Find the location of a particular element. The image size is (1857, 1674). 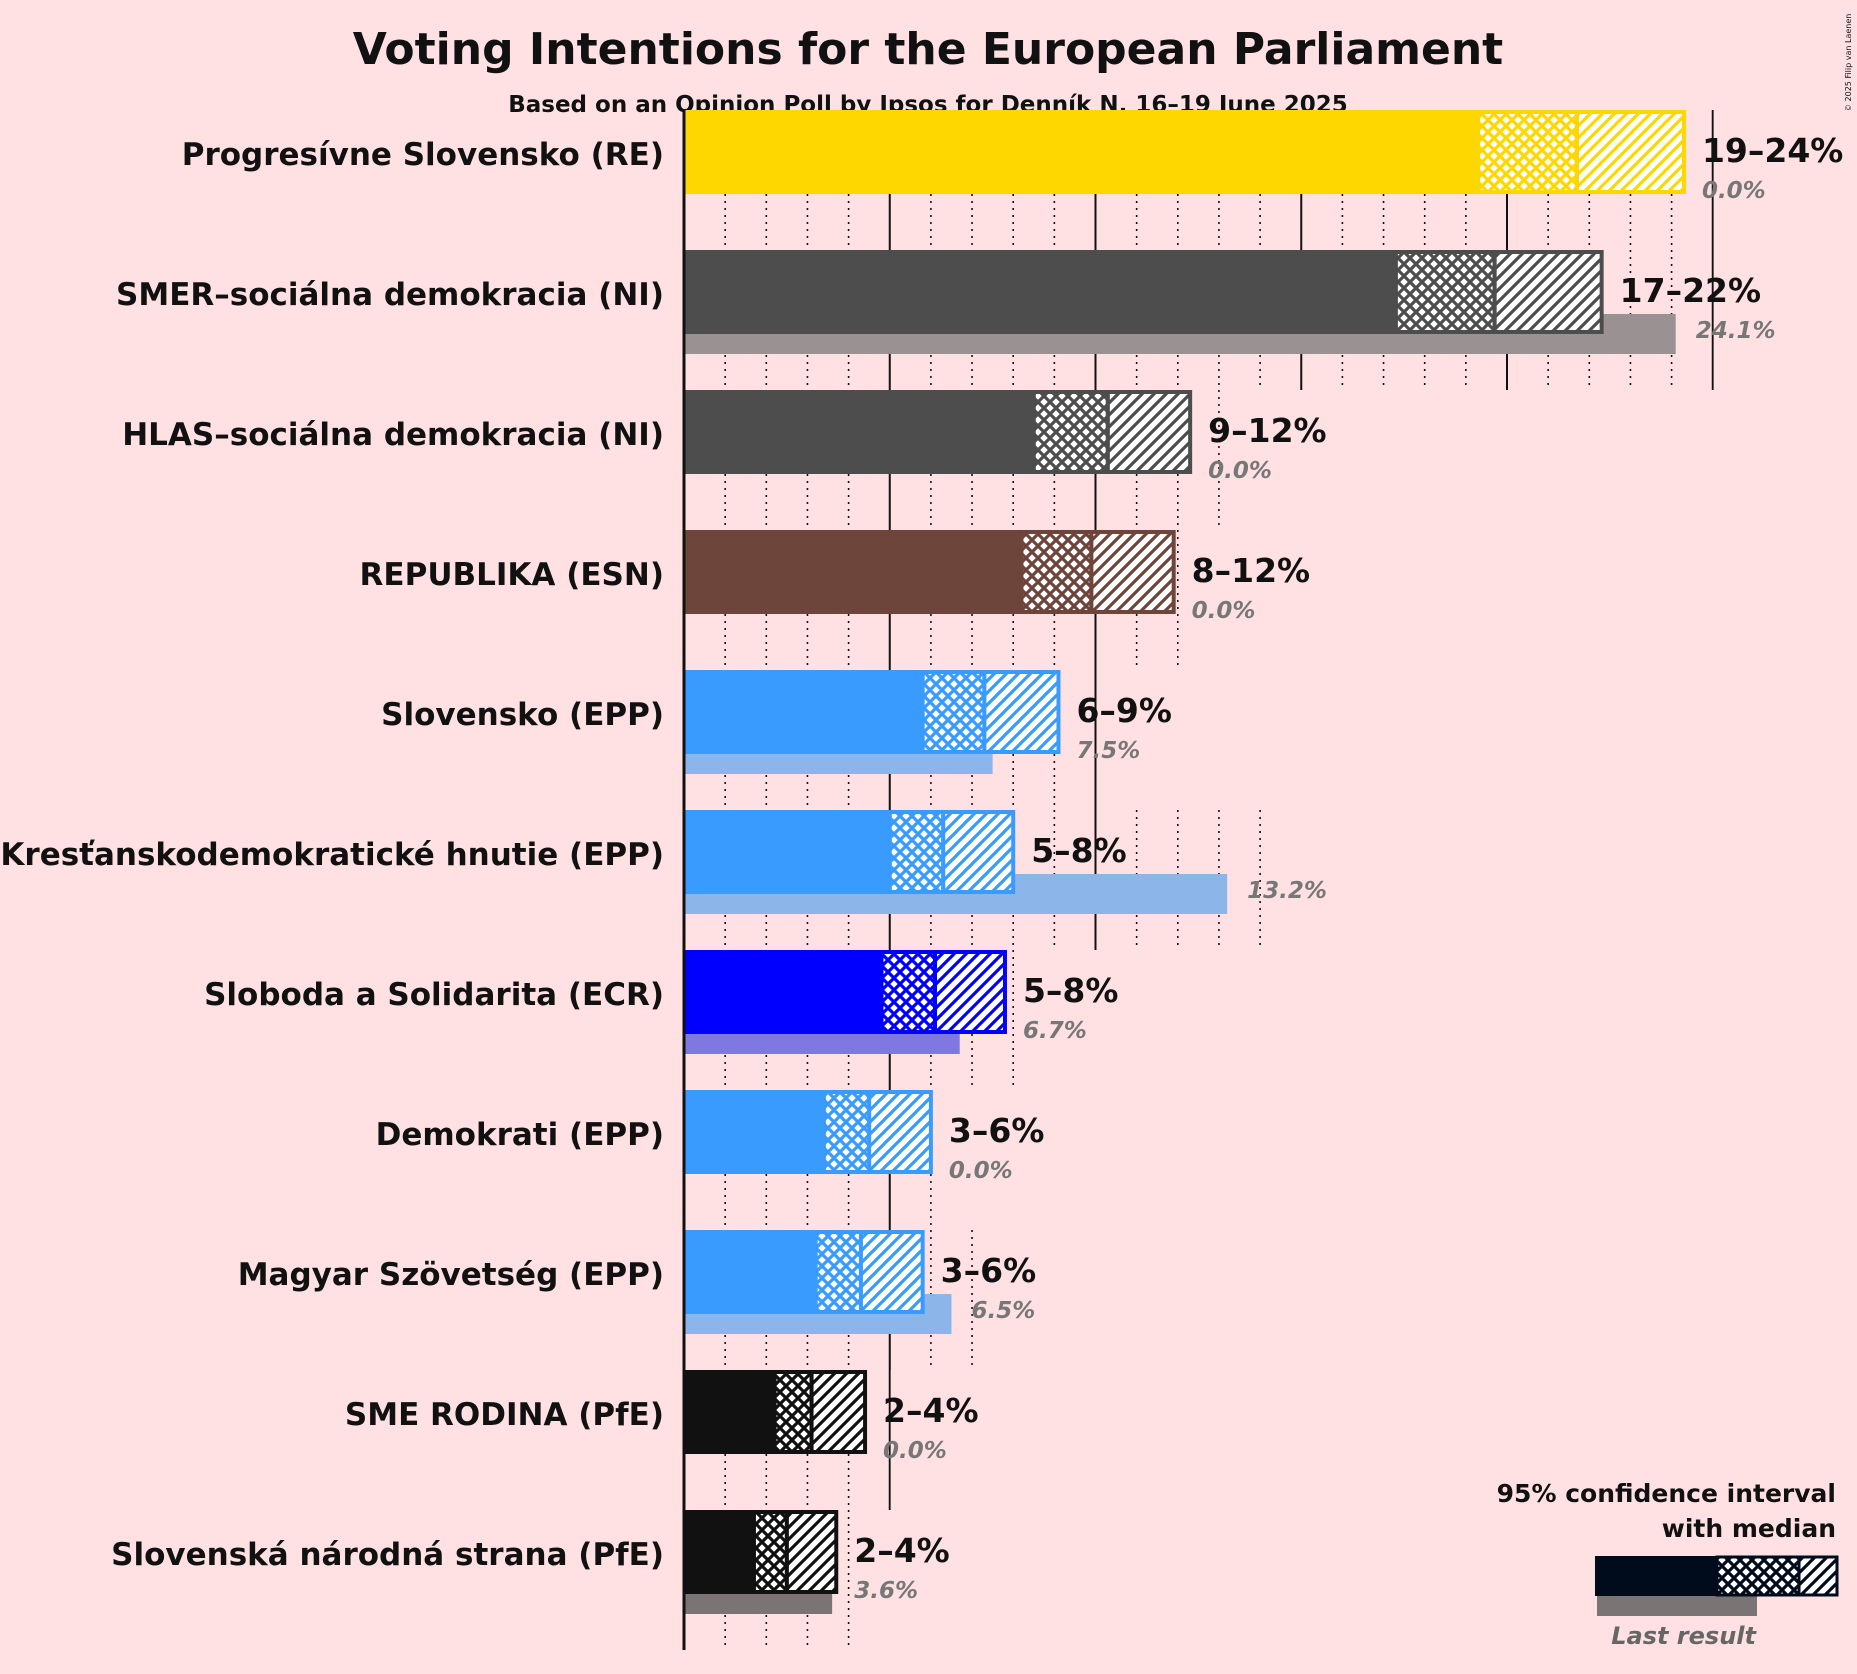

party-label: Magyar Szövetség (EPP) is located at coordinates (451, 1275).